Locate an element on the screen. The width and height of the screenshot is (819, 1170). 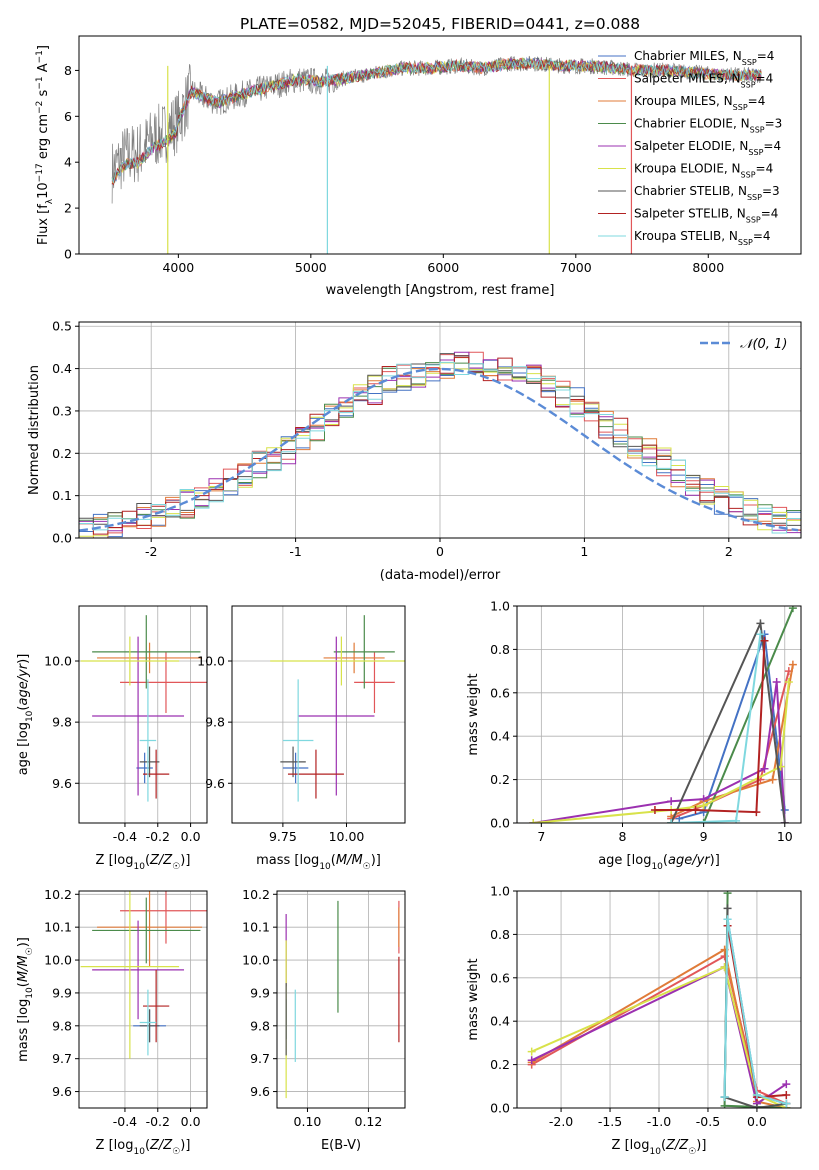
label-part: s is located at coordinates (43, 94).